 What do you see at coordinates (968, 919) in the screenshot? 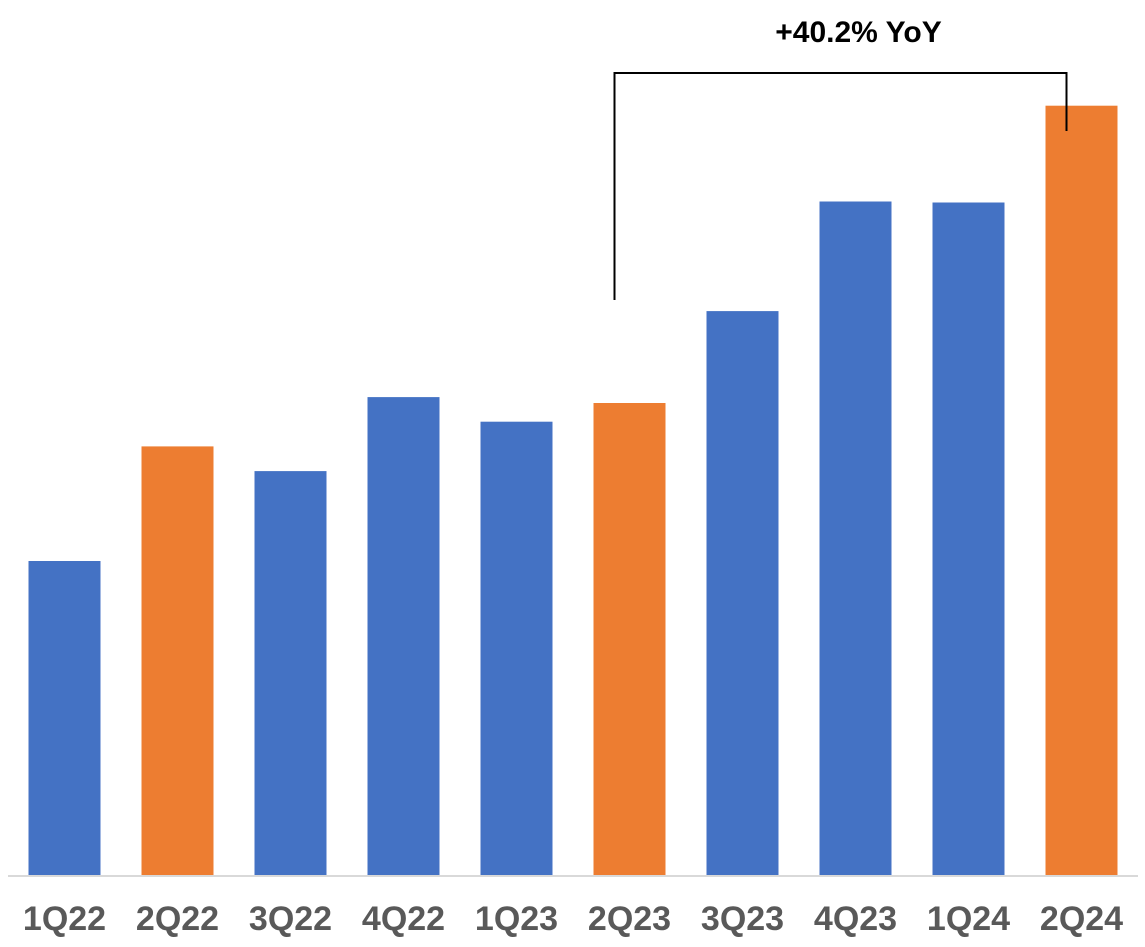
I see `x-tick-label-1q24: 1Q24` at bounding box center [968, 919].